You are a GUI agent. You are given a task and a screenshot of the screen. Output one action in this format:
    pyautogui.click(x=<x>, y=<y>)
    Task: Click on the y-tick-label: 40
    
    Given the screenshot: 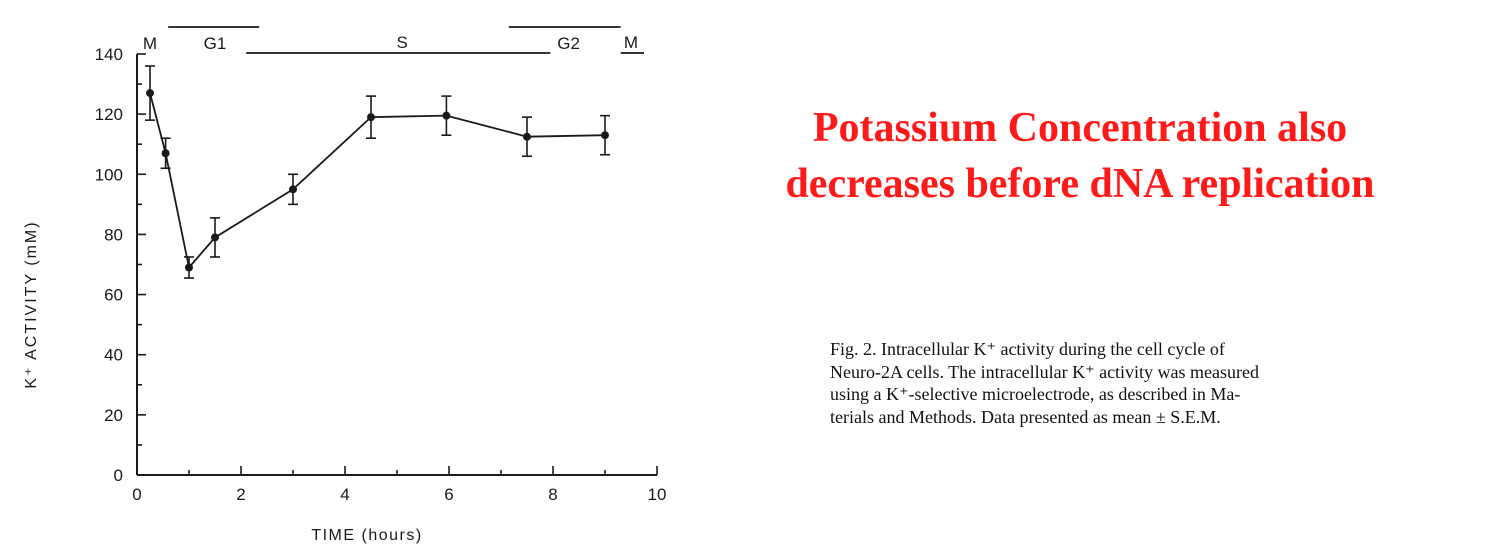 What is the action you would take?
    pyautogui.click(x=113, y=355)
    